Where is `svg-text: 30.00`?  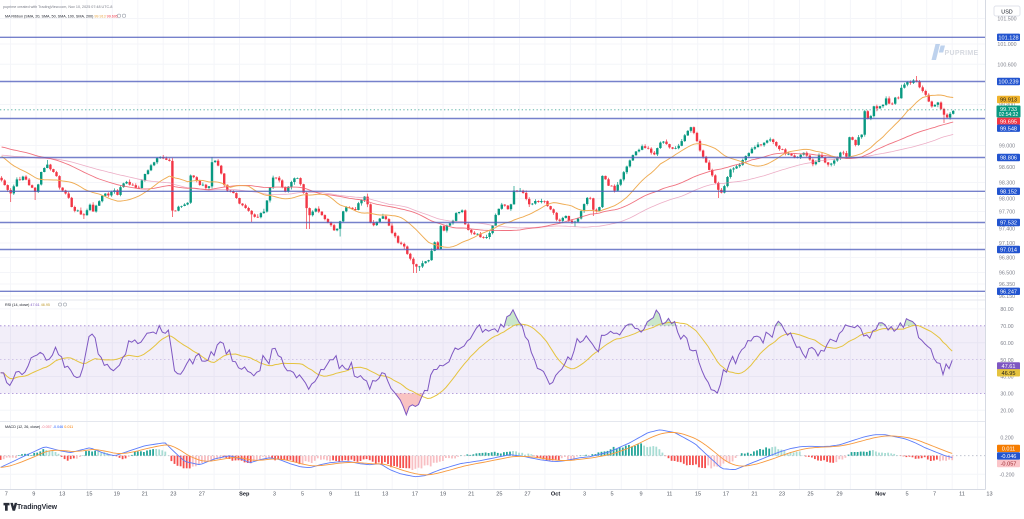
svg-text: 30.00 is located at coordinates (1006, 395).